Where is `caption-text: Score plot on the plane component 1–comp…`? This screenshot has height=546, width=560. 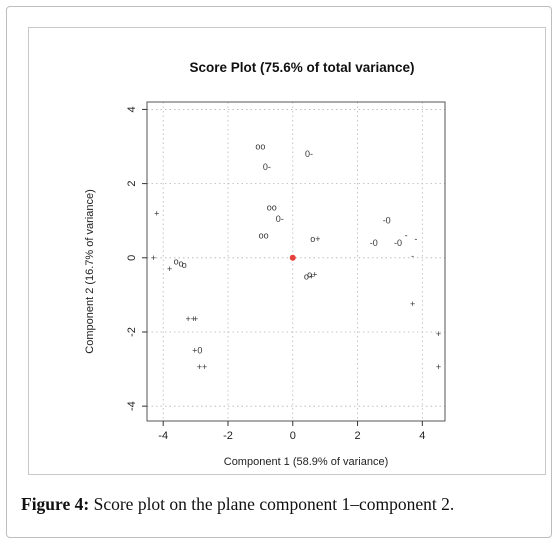 caption-text: Score plot on the plane component 1–comp… is located at coordinates (272, 504).